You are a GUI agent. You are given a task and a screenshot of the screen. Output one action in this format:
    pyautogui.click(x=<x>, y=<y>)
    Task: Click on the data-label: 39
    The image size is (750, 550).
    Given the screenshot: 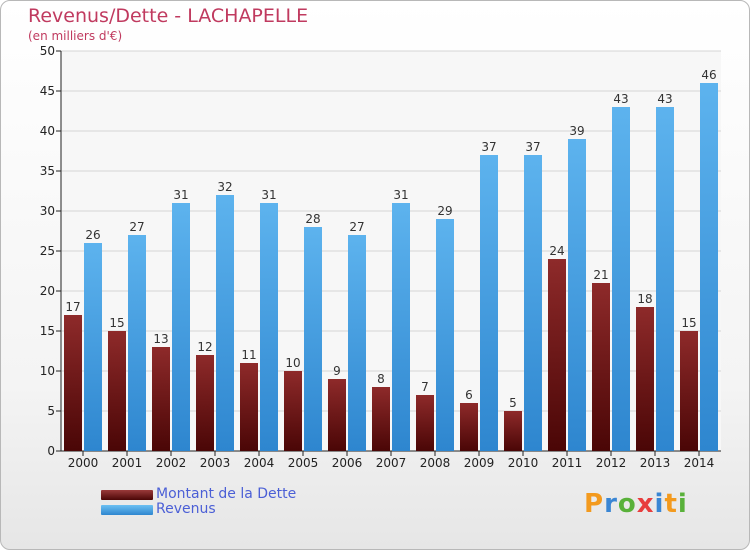 What is the action you would take?
    pyautogui.click(x=576, y=131)
    